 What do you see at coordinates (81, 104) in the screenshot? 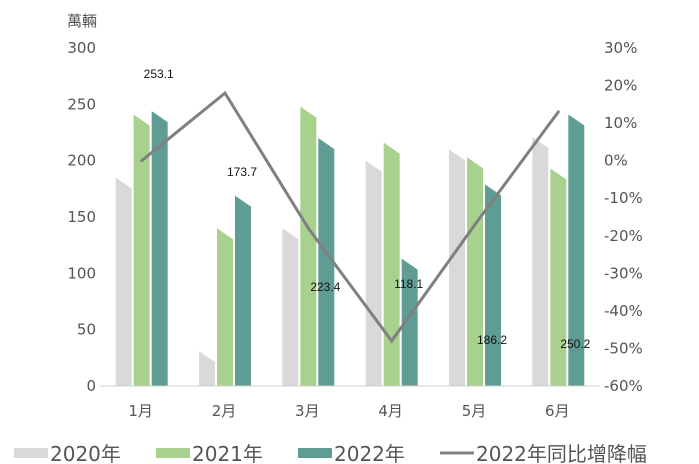
I see `left-axis-tick-label: 250` at bounding box center [81, 104].